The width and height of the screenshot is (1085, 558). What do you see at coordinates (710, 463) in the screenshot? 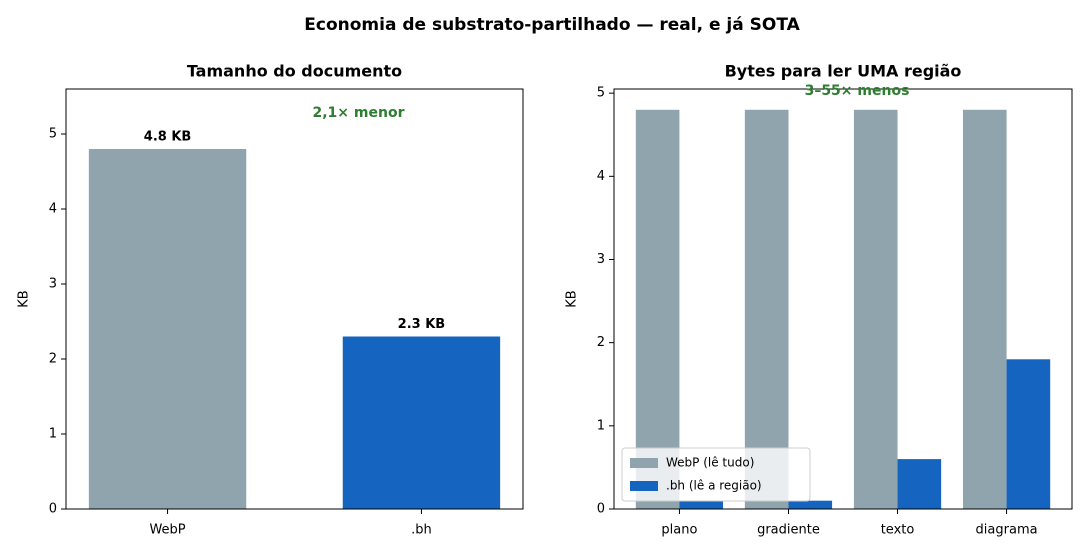
I see `legend-label: WebP (lê tudo)` at bounding box center [710, 463].